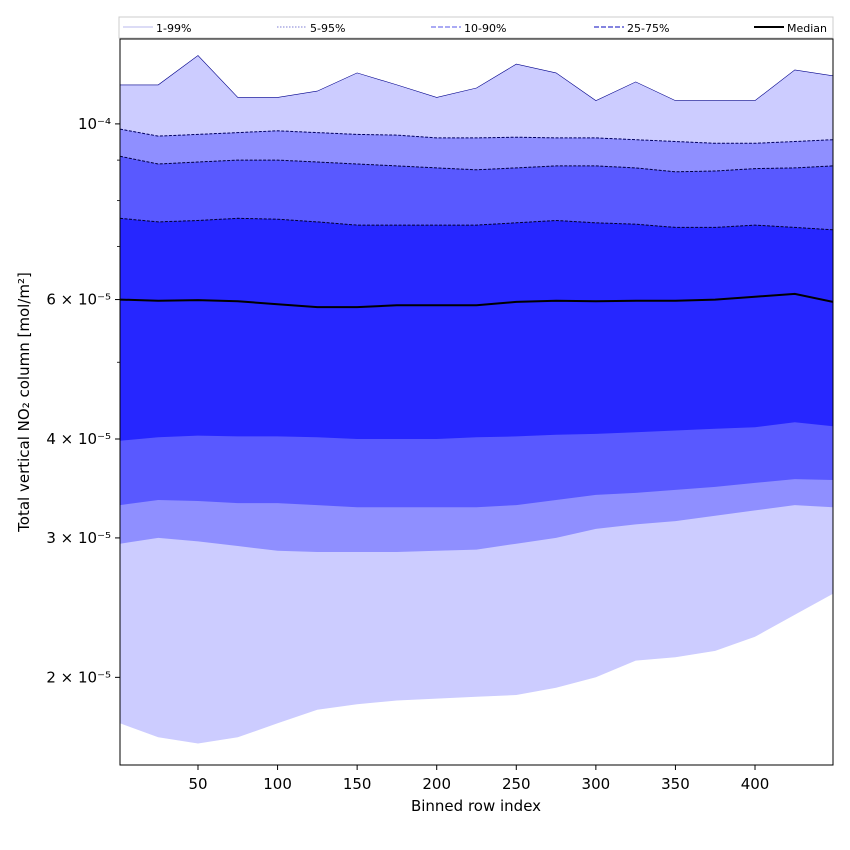 The width and height of the screenshot is (850, 850). I want to click on x-tick-label: 250, so click(516, 784).